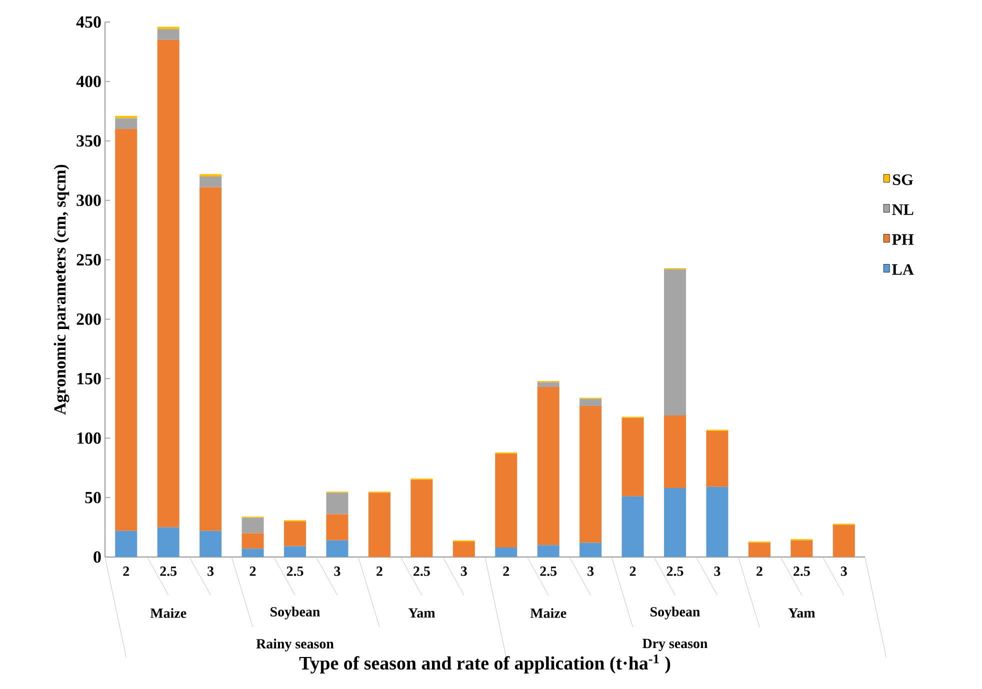 The width and height of the screenshot is (982, 689). Describe the element at coordinates (903, 239) in the screenshot. I see `legend-label: PH` at that location.